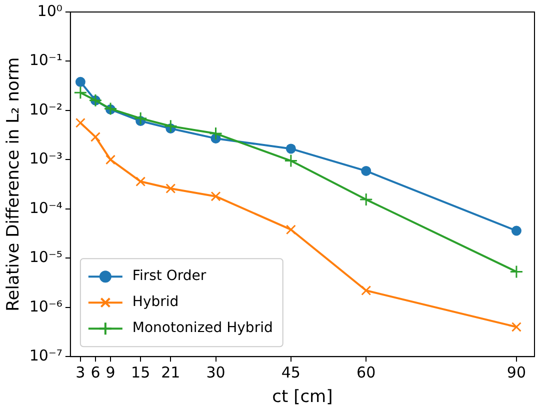 The width and height of the screenshot is (542, 410). Describe the element at coordinates (516, 372) in the screenshot. I see `x-tick-label: 90` at that location.